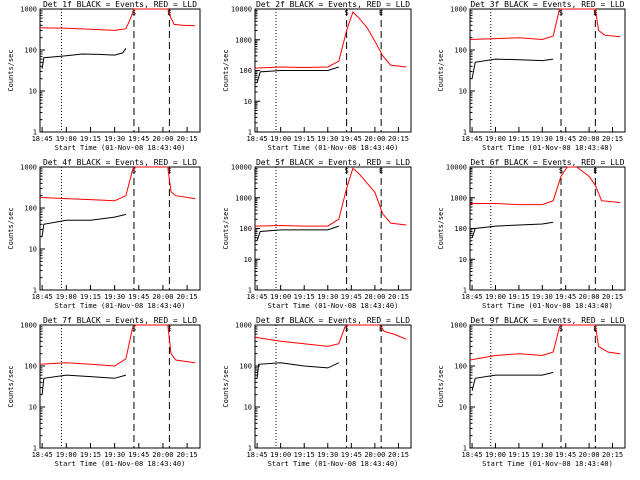  I want to click on panel-title: Det 2f BLACK = Events, RED = LLD, so click(333, 4).